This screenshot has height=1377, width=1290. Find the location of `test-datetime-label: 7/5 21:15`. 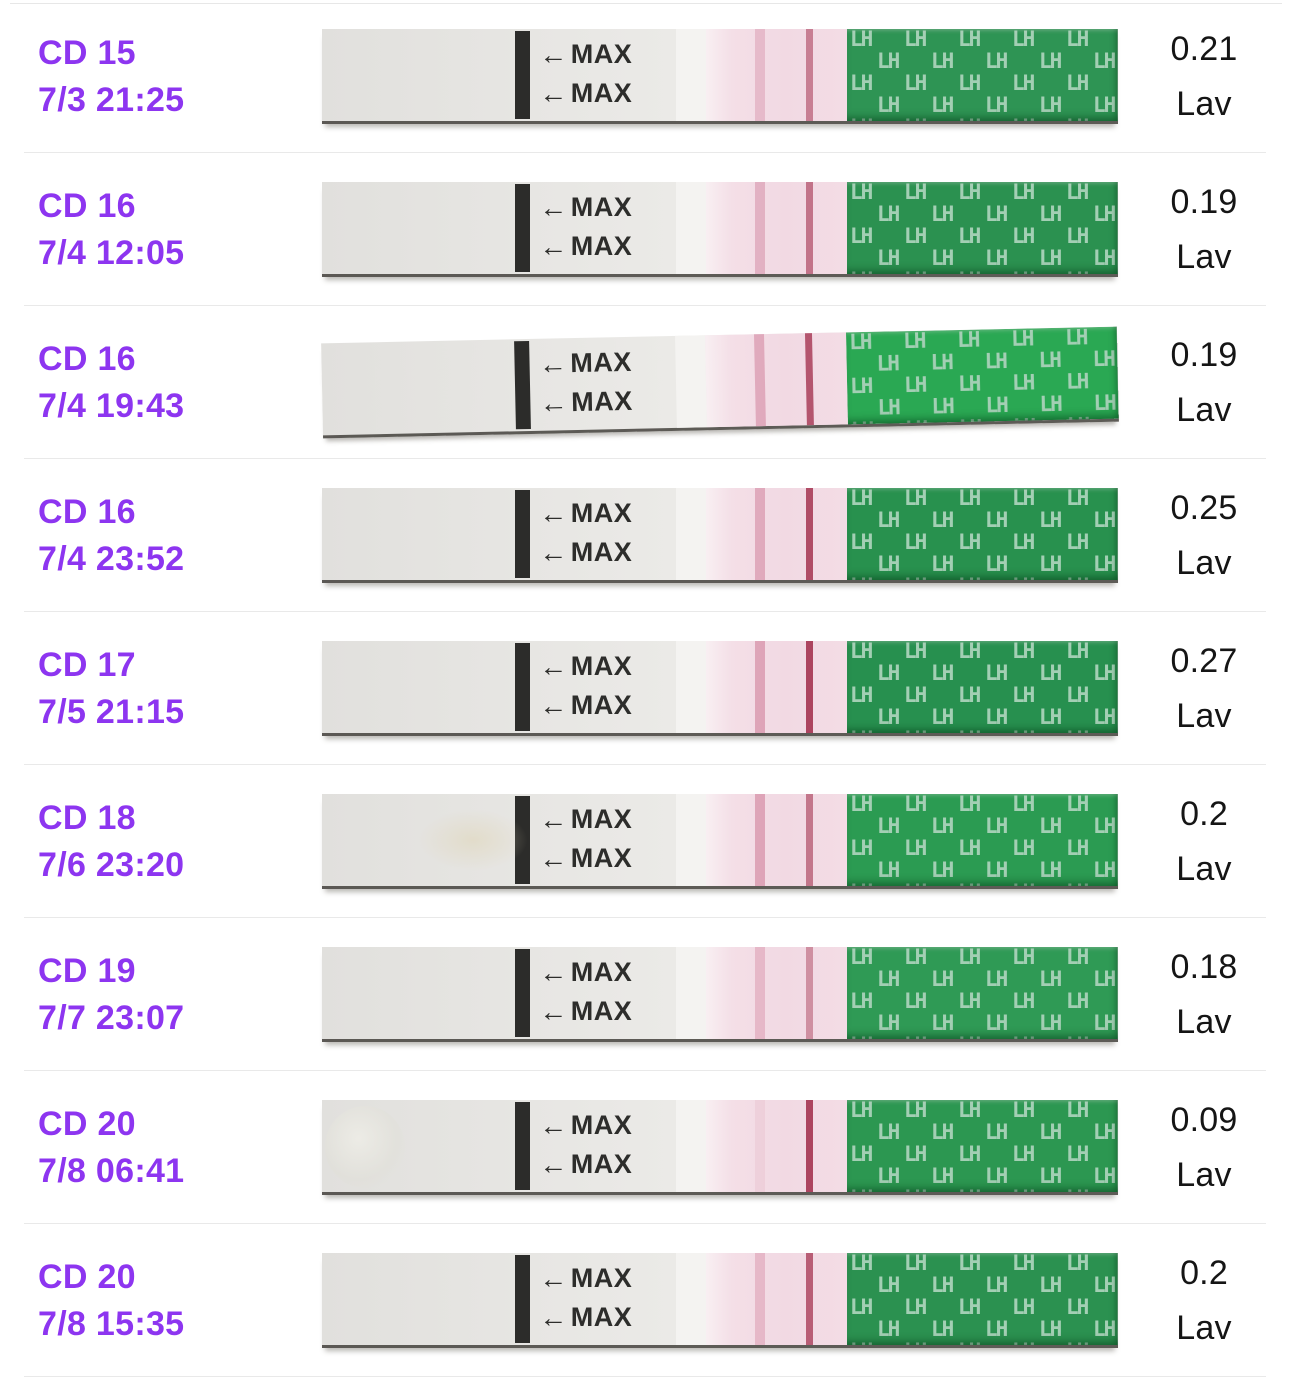

test-datetime-label: 7/5 21:15 is located at coordinates (111, 711).